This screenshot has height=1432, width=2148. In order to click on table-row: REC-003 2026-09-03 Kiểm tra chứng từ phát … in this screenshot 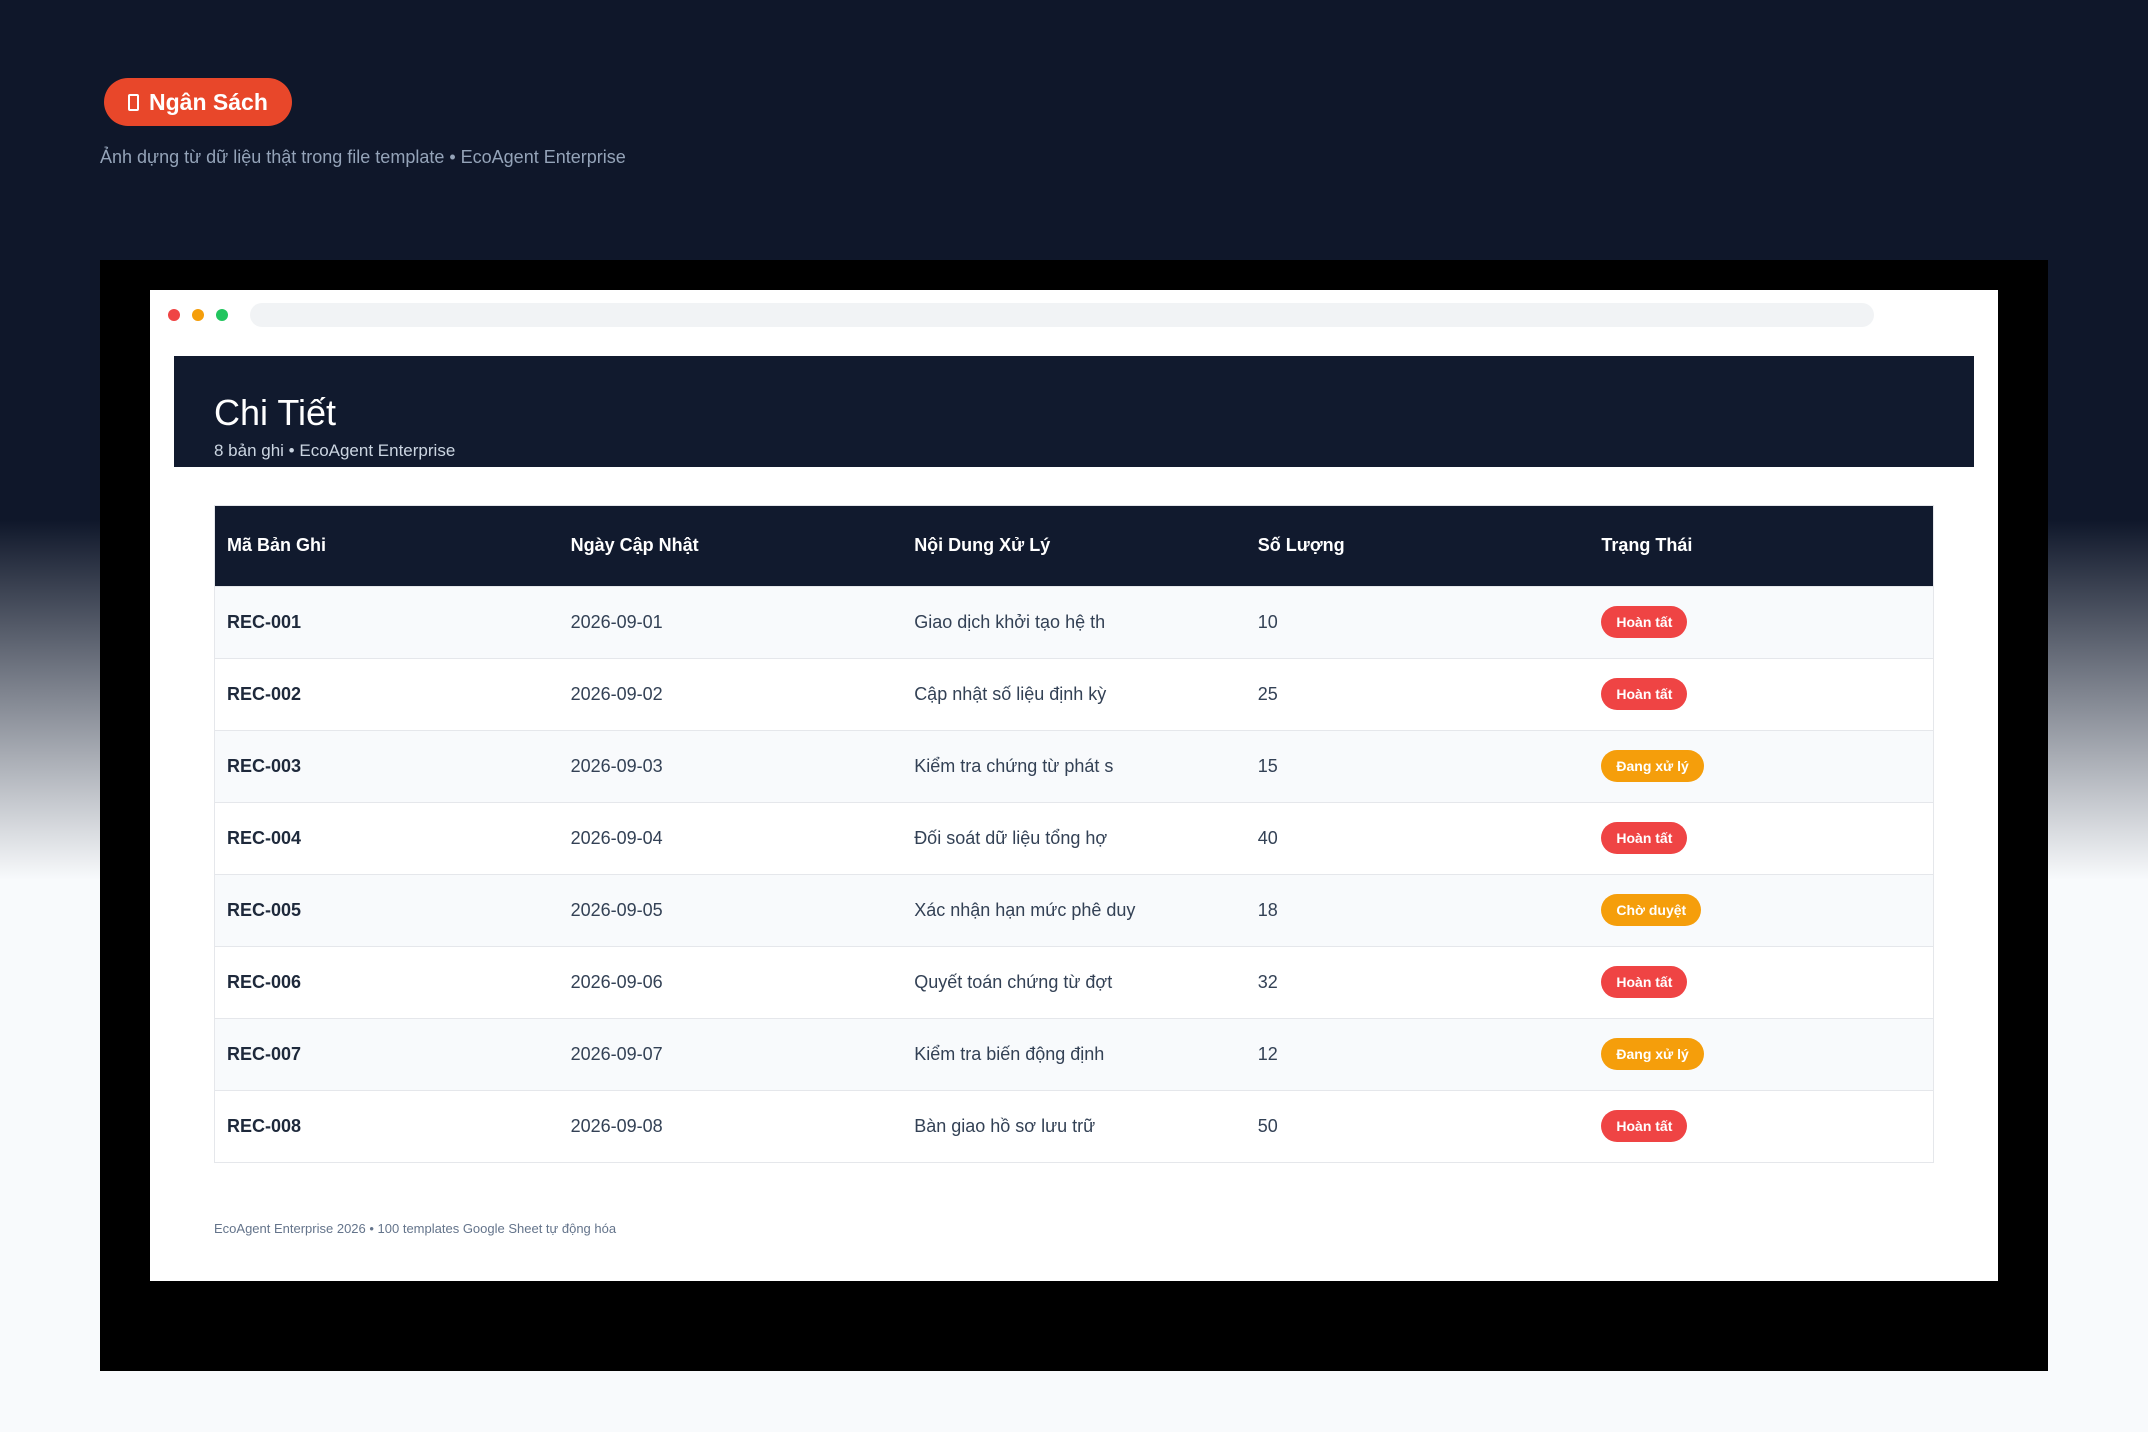, I will do `click(1074, 766)`.